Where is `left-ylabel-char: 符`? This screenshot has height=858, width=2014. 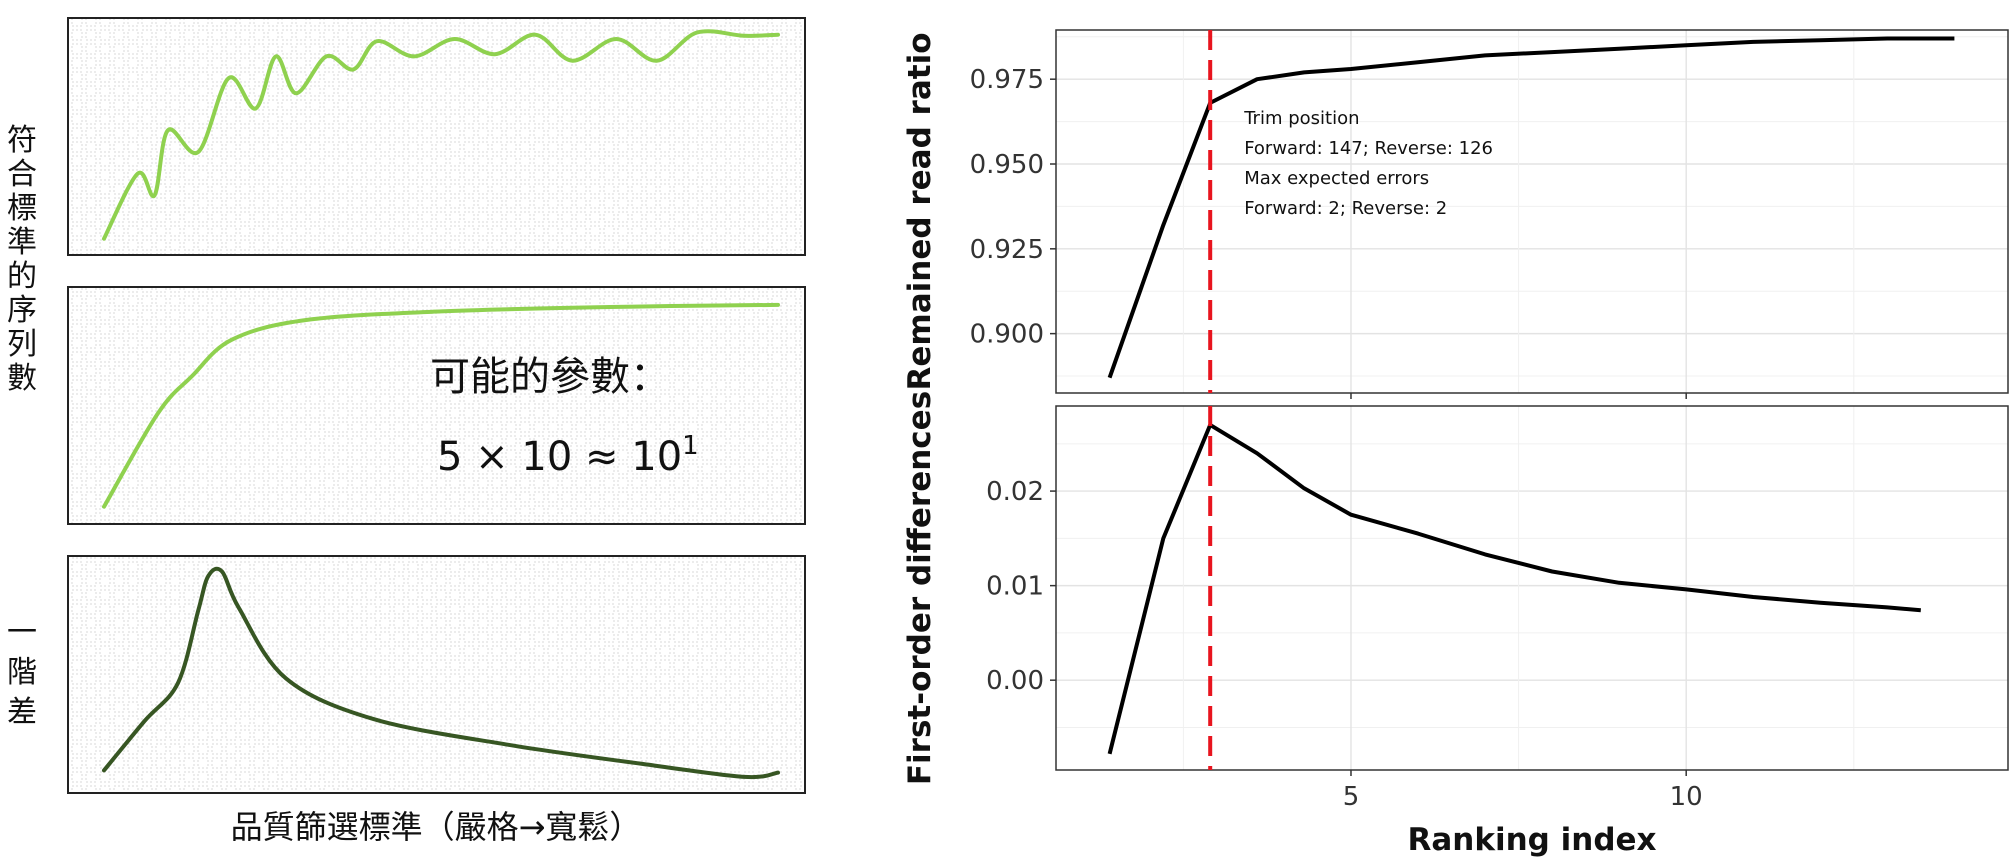 left-ylabel-char: 符 is located at coordinates (22, 140).